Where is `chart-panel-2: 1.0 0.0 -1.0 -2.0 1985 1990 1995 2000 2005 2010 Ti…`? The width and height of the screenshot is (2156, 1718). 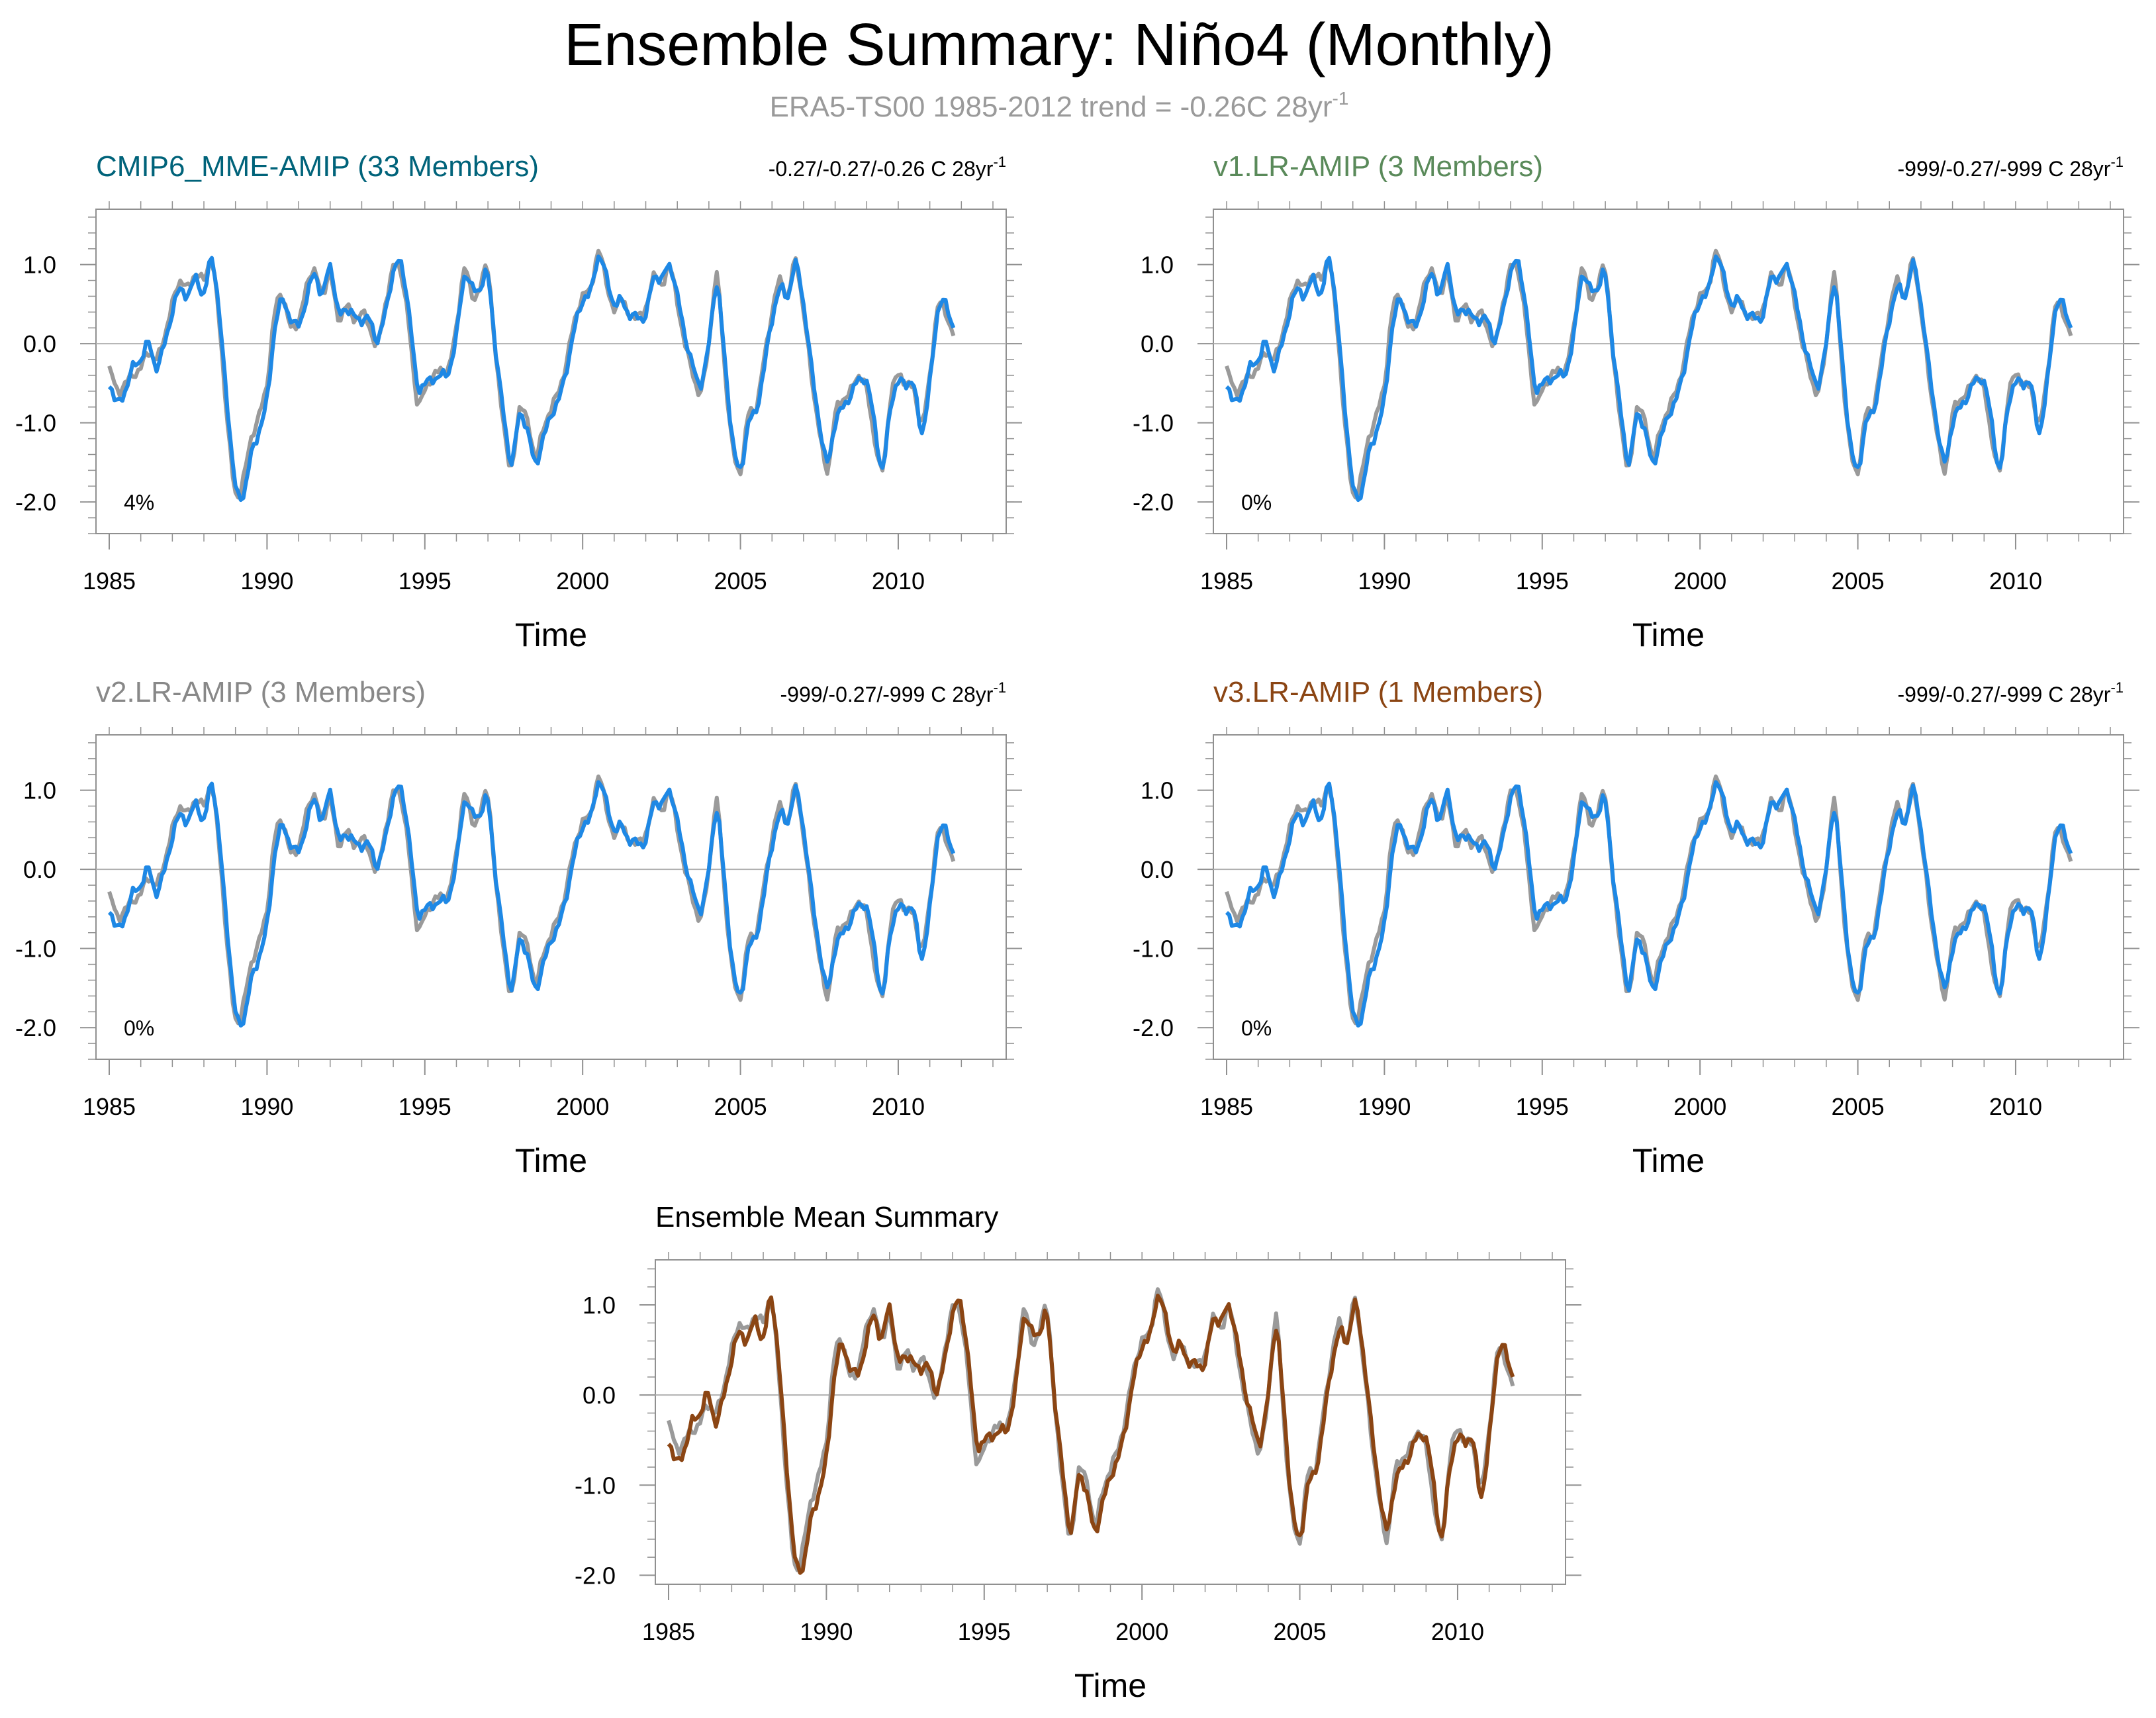
chart-panel-2: 1.0 0.0 -1.0 -2.0 1985 1990 1995 2000 2005 2010 Ti… is located at coordinates (1636, 401).